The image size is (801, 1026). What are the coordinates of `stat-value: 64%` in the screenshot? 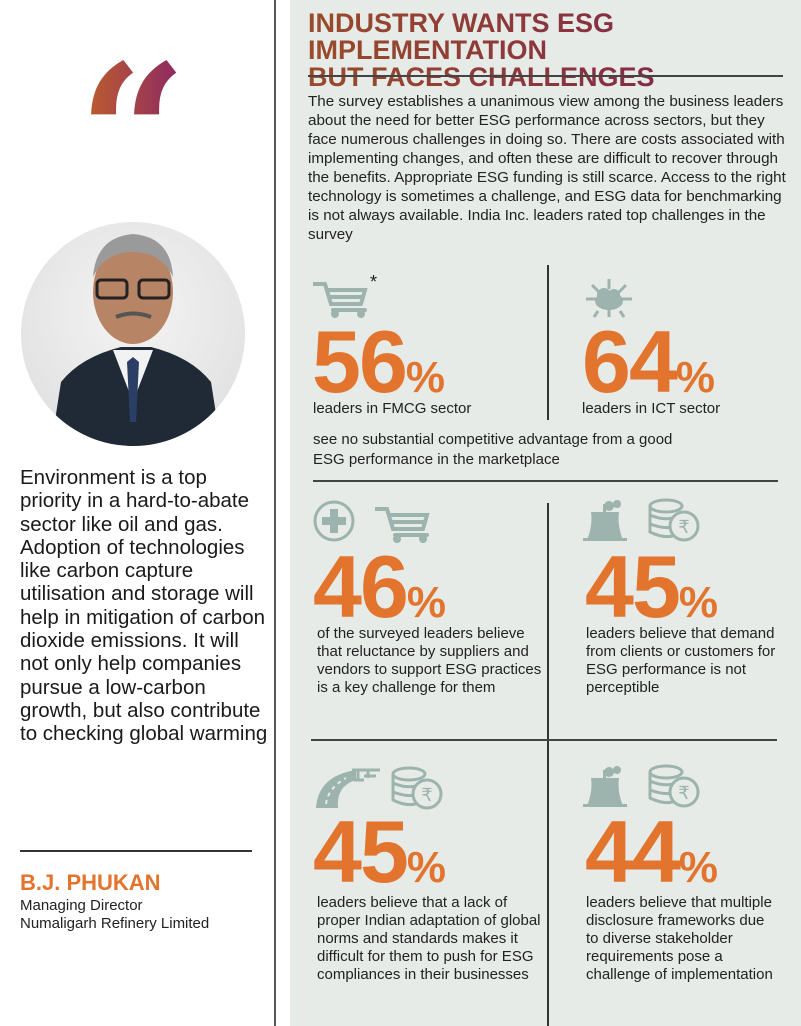 It's located at (649, 368).